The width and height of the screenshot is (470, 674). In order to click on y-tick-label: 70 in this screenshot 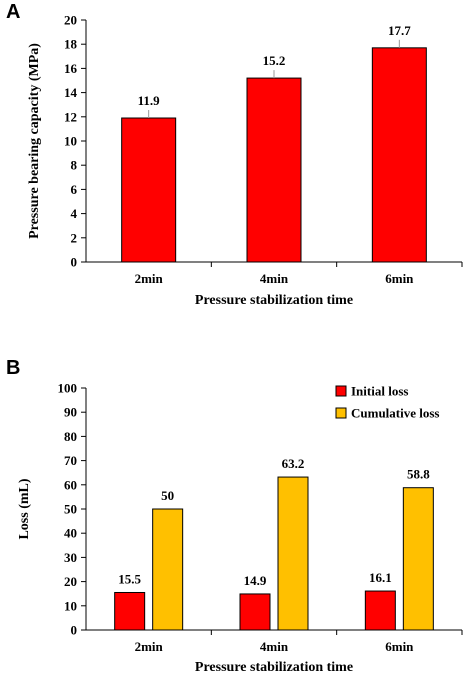, I will do `click(70, 460)`.